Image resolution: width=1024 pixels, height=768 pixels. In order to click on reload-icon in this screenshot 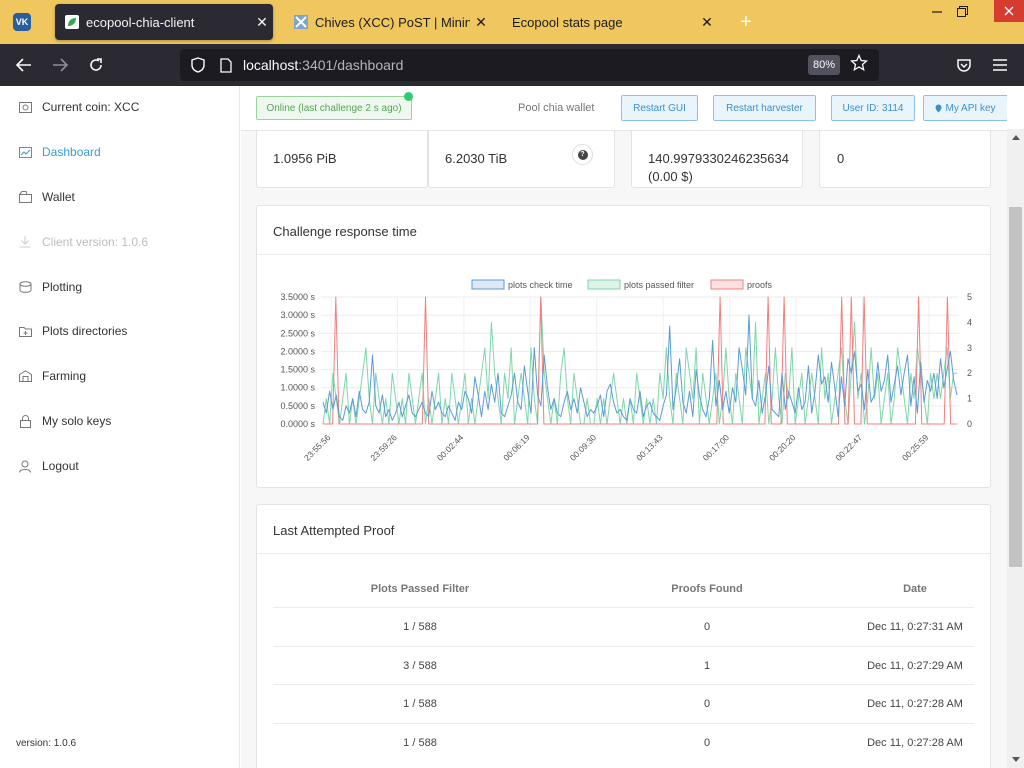, I will do `click(96, 65)`.